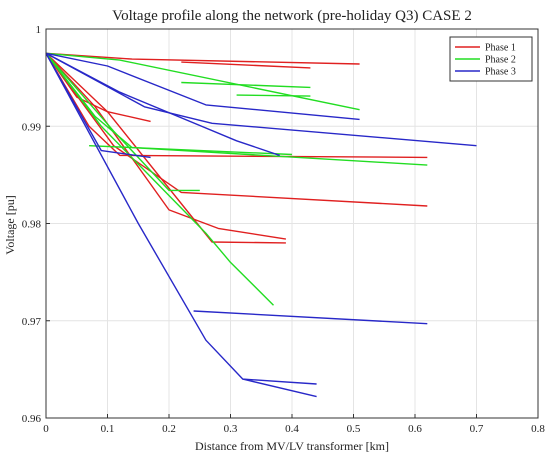 The height and width of the screenshot is (456, 550). Describe the element at coordinates (32, 322) in the screenshot. I see `y-tick-label: 0.97` at that location.